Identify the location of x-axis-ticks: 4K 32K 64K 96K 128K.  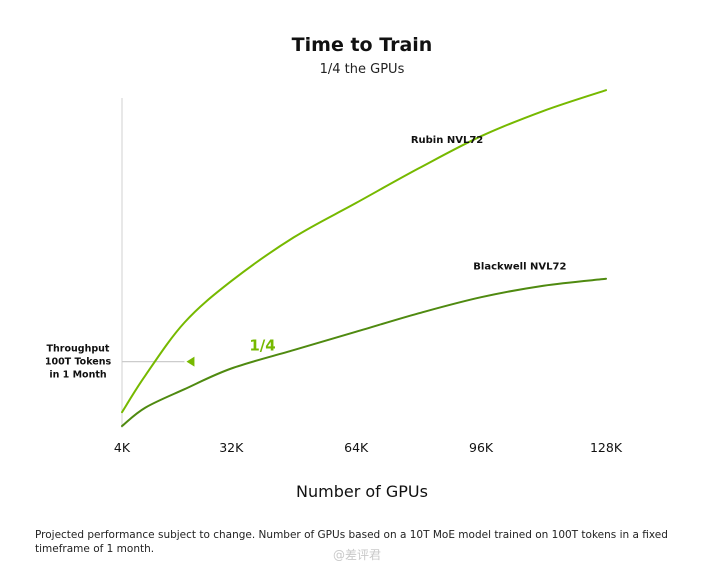
(368, 447).